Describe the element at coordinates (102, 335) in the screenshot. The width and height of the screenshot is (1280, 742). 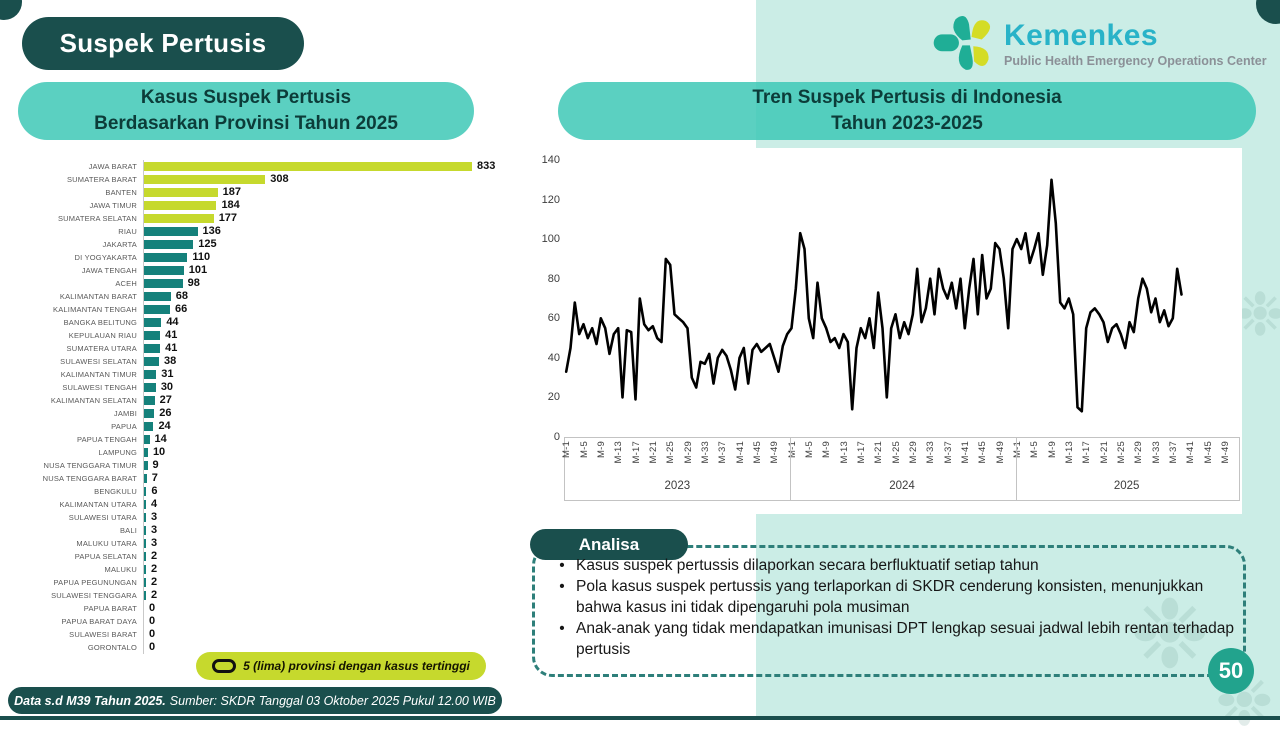
I see `bar-category-label: KEPULAUAN RIAU` at that location.